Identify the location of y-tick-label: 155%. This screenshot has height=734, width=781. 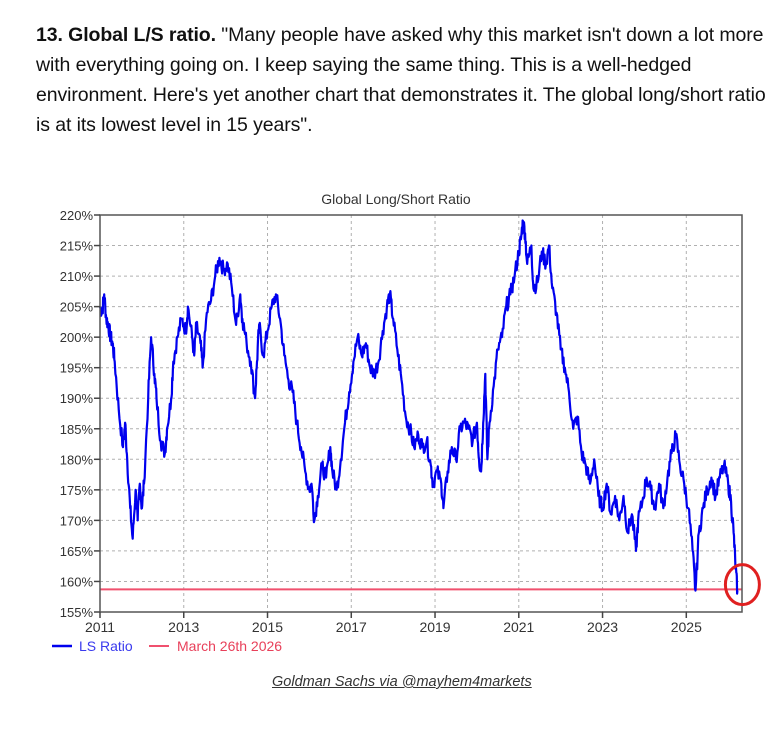
(77, 612).